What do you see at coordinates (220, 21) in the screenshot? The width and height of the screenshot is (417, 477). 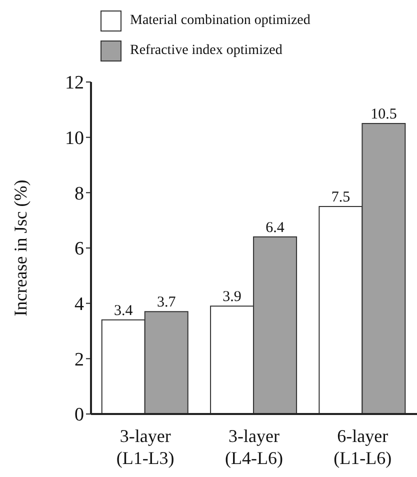 I see `legend-label: Material combination optimized` at bounding box center [220, 21].